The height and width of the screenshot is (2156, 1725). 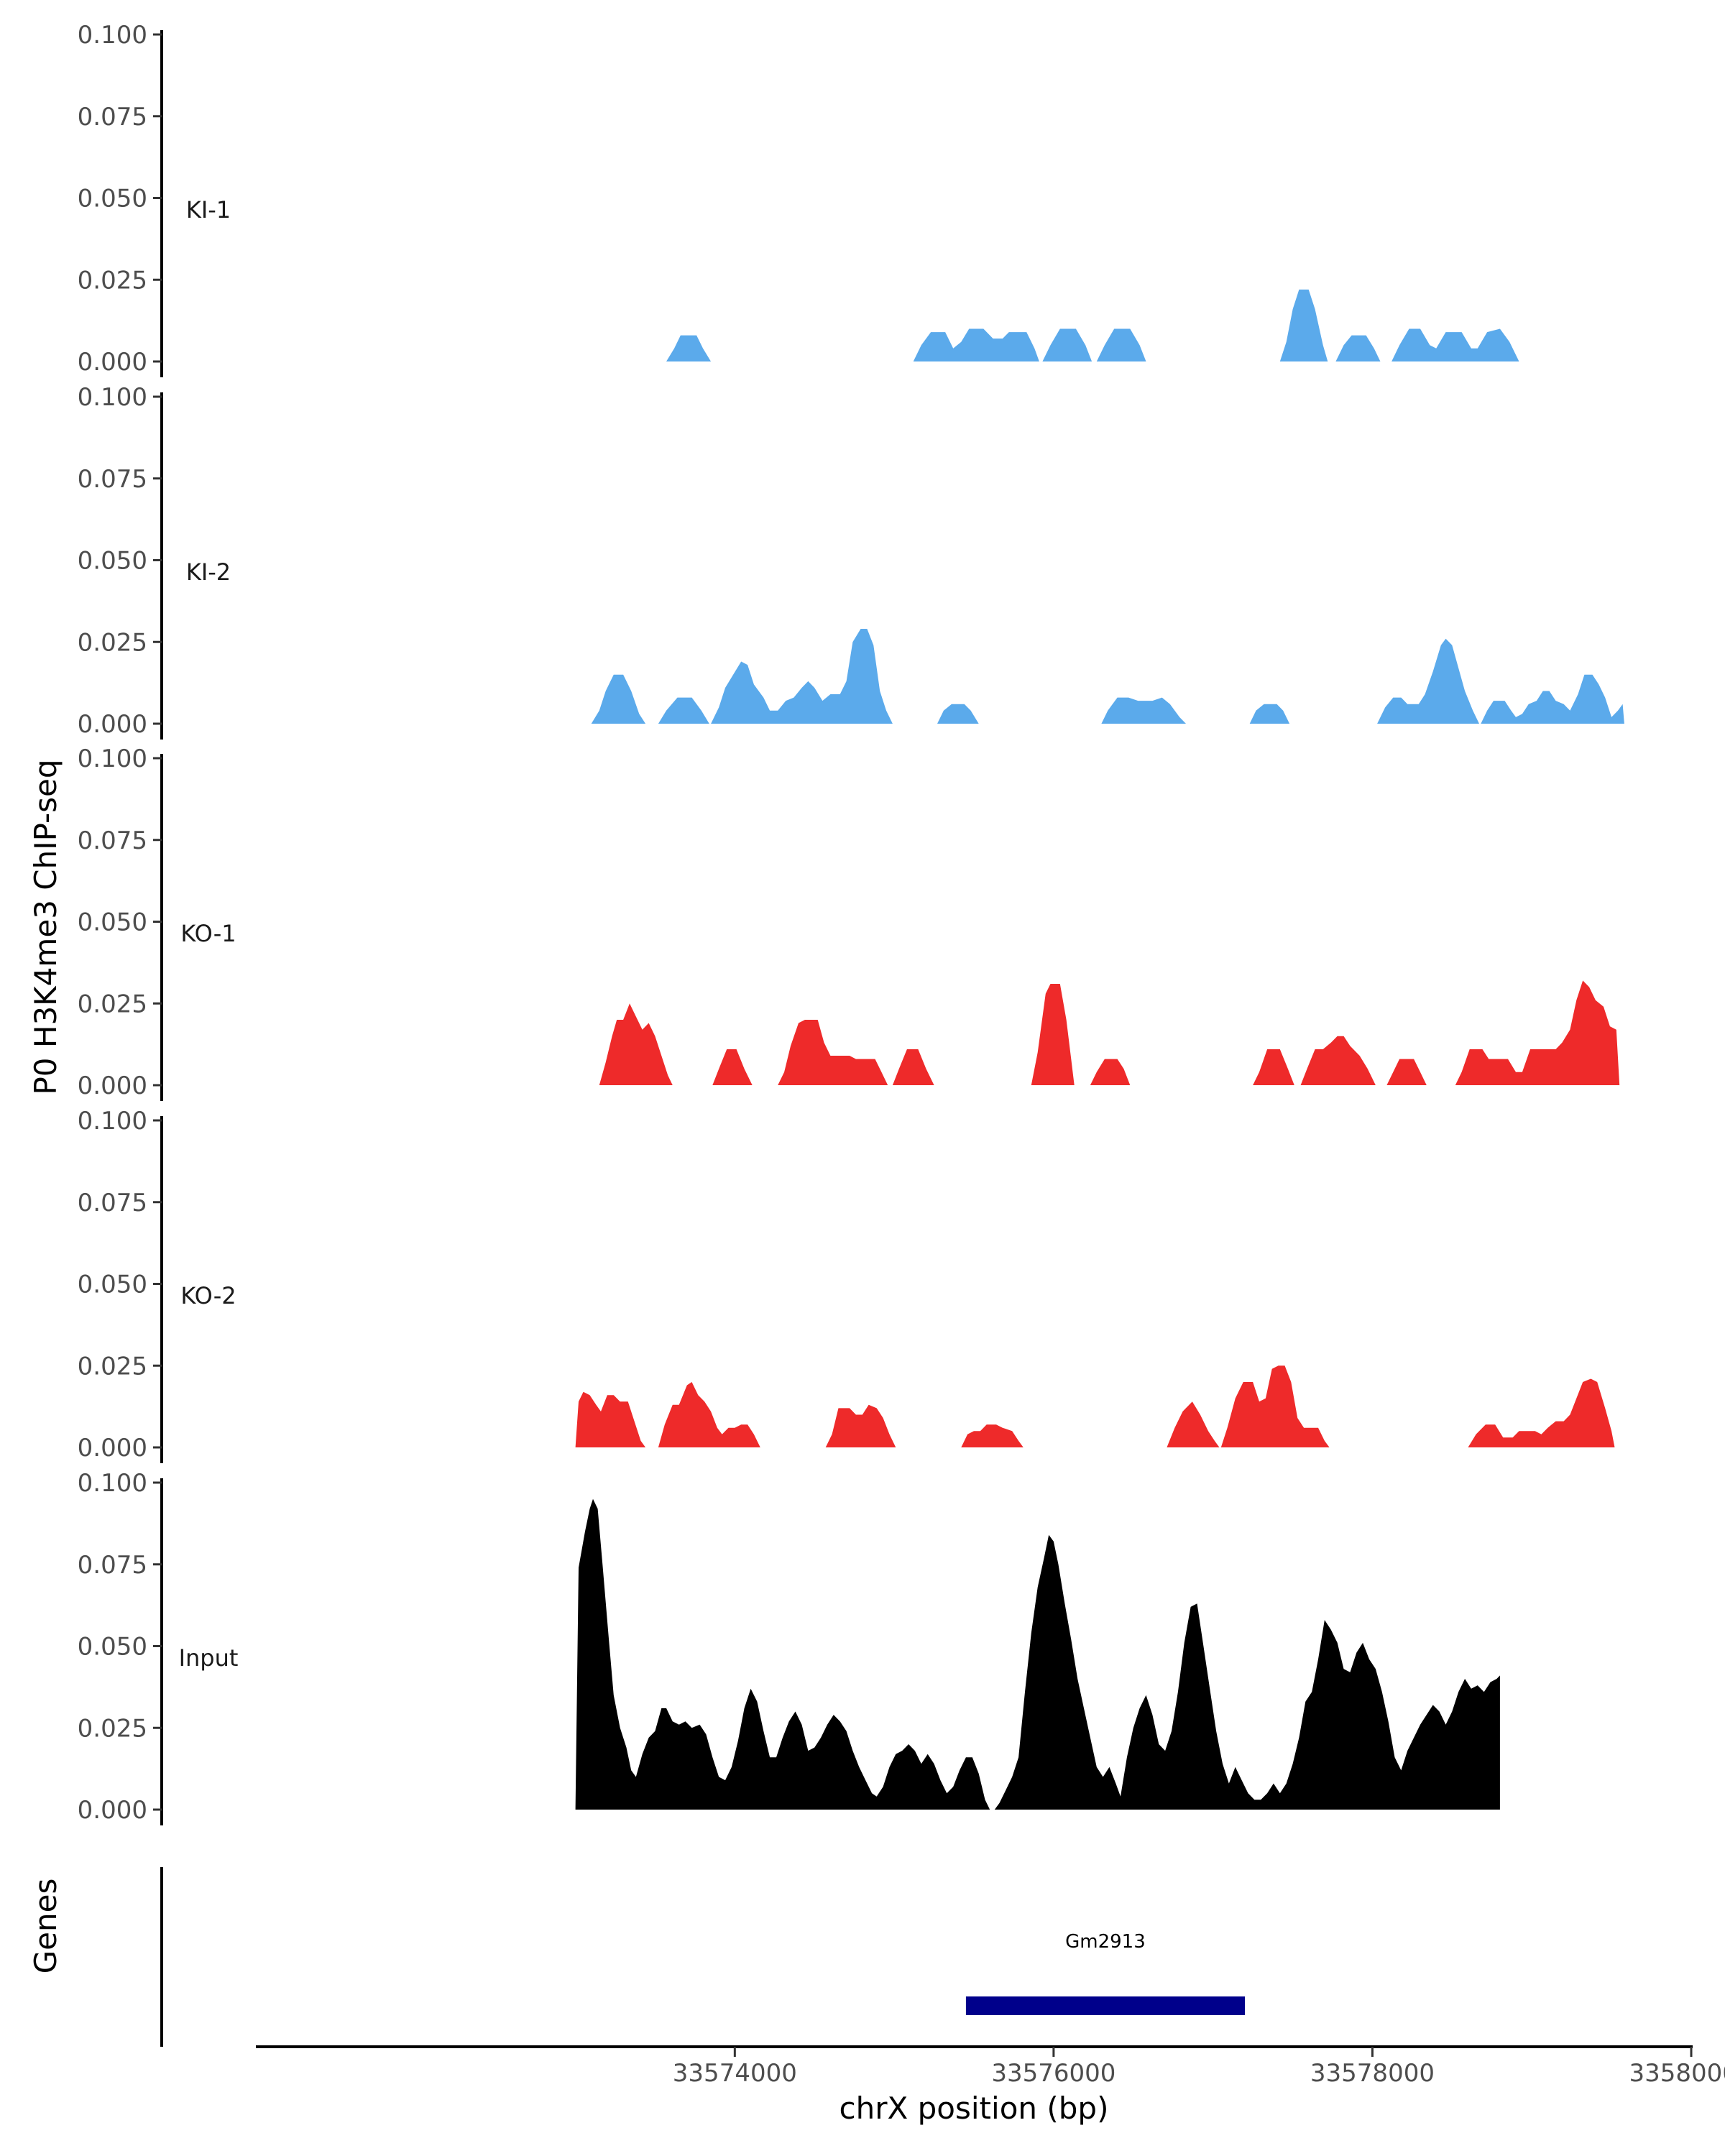 What do you see at coordinates (1105, 1942) in the screenshot?
I see `gene-label: Gm2913` at bounding box center [1105, 1942].